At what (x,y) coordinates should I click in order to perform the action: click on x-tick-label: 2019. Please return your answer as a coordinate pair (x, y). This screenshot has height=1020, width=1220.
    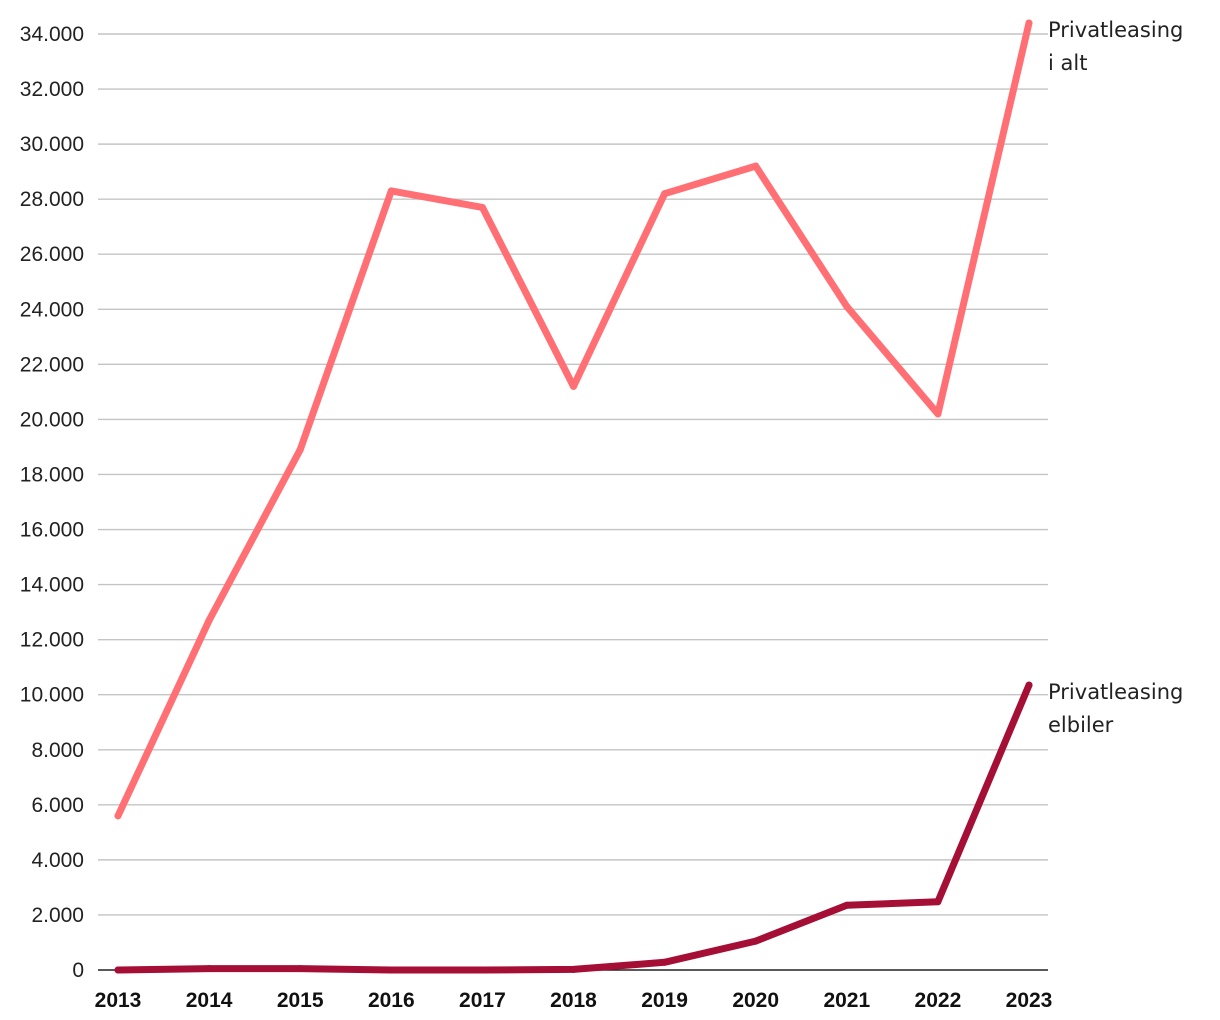
    Looking at the image, I should click on (664, 1000).